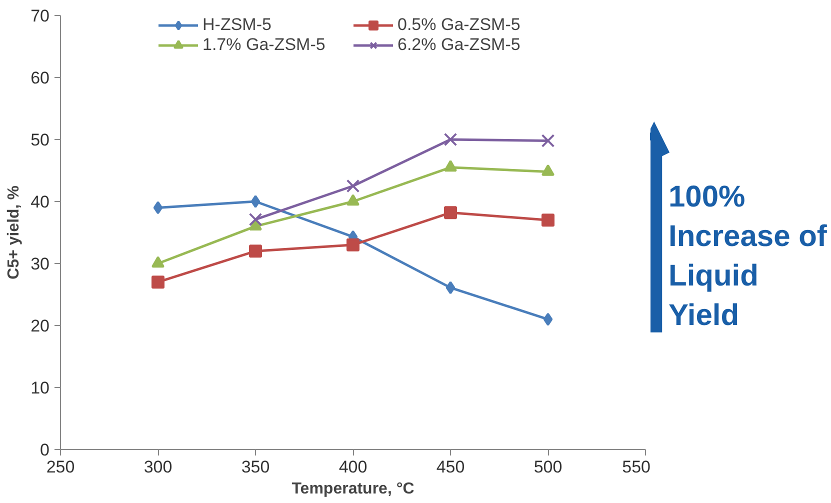  What do you see at coordinates (636, 467) in the screenshot?
I see `x-tick-label: 550` at bounding box center [636, 467].